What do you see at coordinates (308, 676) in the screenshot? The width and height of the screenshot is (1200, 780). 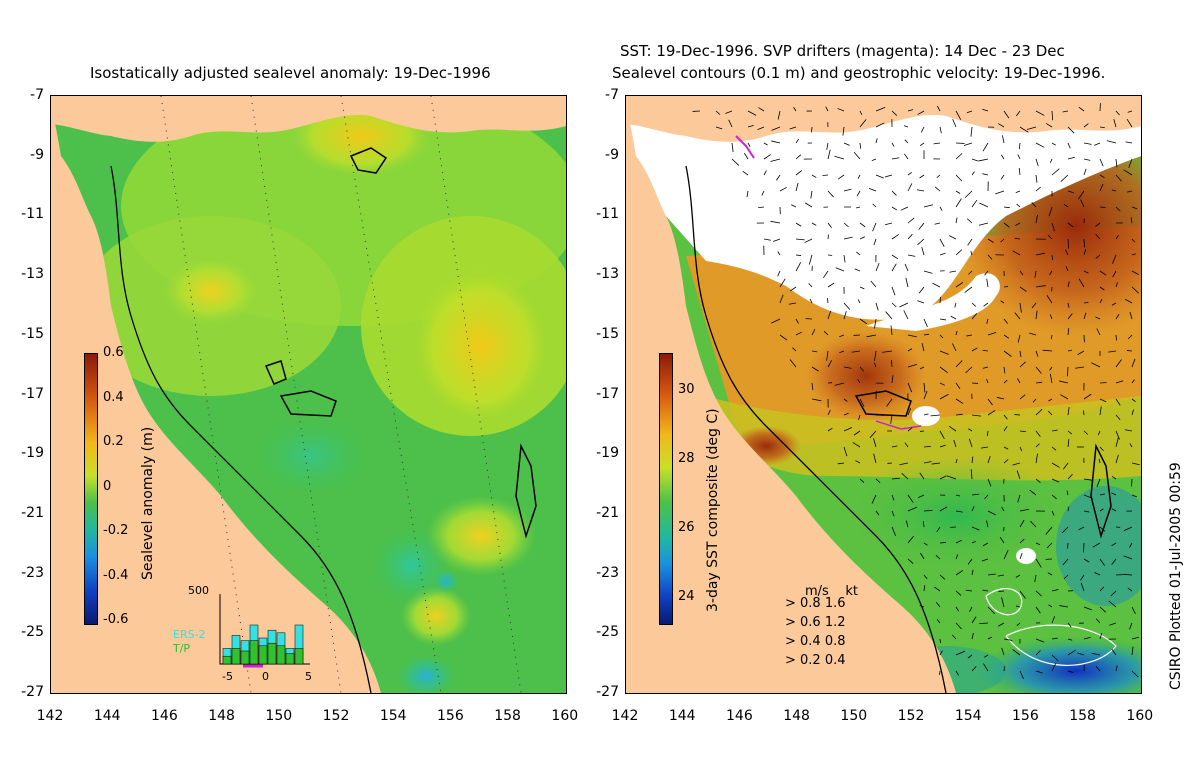 I see `histogram-x-tick: 5` at bounding box center [308, 676].